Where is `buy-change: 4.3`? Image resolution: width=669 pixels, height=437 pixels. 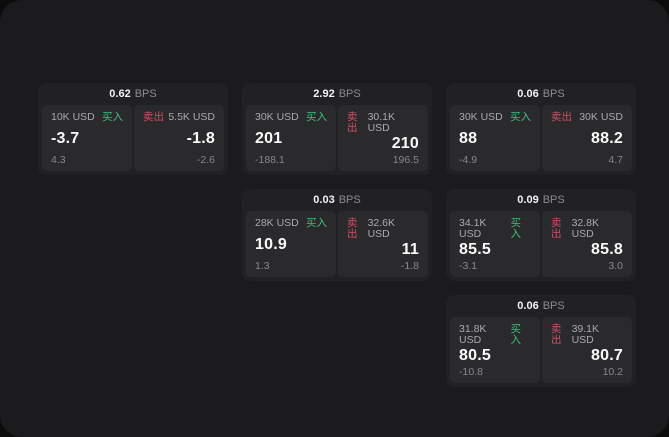
buy-change: 4.3 is located at coordinates (58, 159).